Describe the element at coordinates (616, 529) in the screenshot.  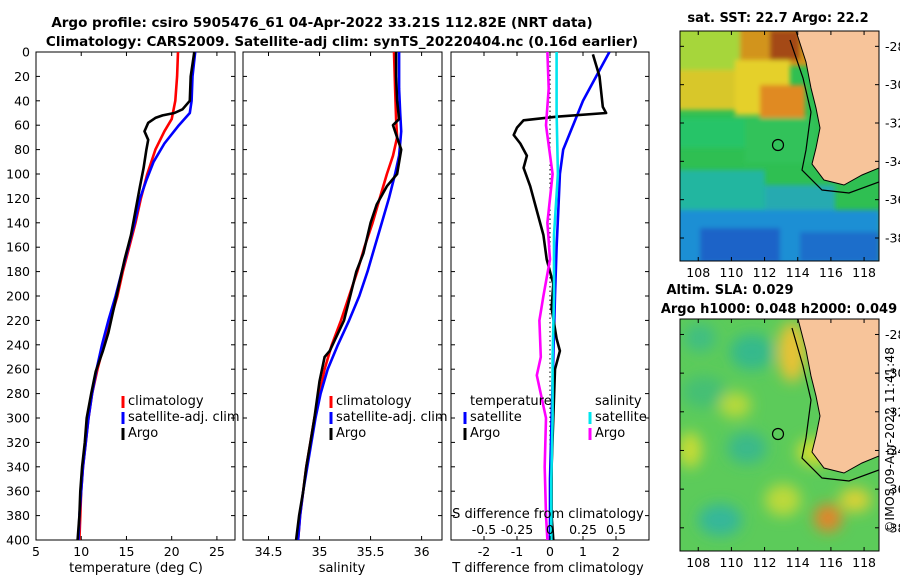
I see `s-tick-label: 0.5` at that location.